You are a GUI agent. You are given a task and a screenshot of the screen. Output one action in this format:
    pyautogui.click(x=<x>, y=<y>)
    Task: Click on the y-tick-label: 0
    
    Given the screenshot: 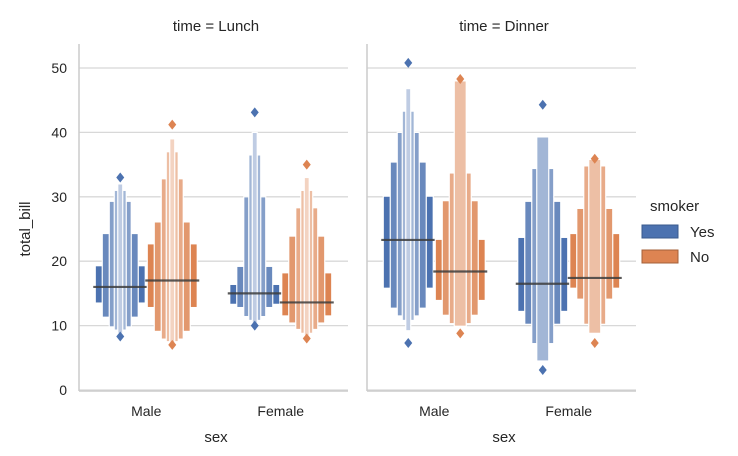 What is the action you would take?
    pyautogui.click(x=63, y=390)
    